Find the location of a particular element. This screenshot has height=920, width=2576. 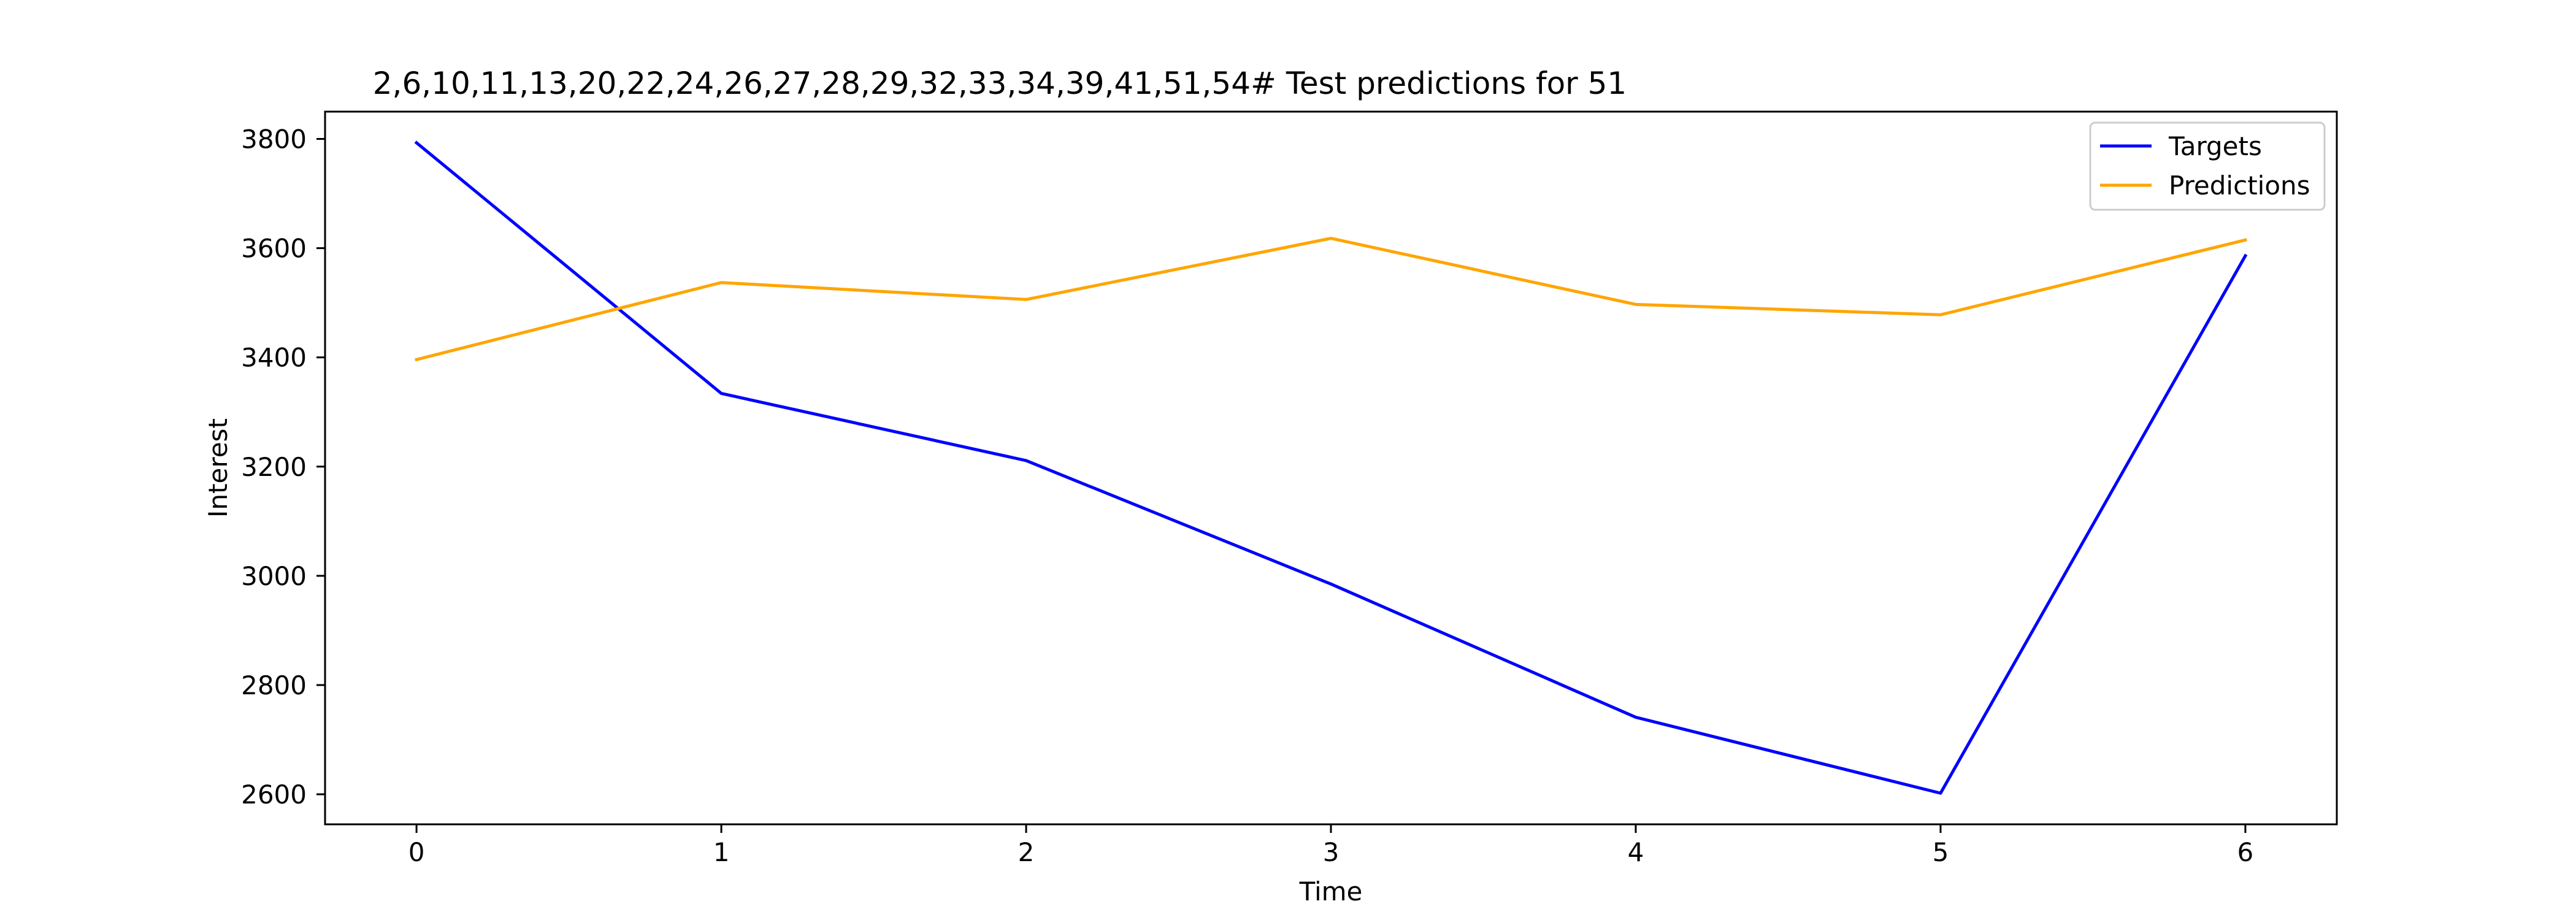

series-line-predictions is located at coordinates (1331, 299).